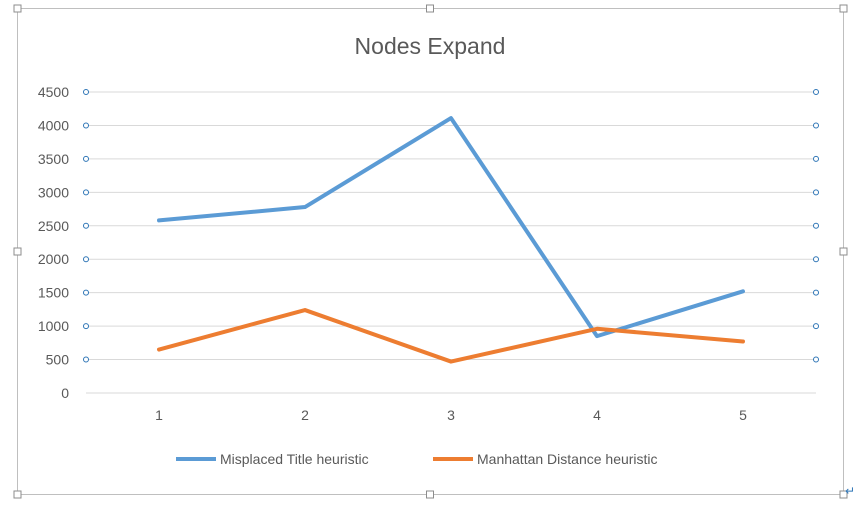  I want to click on y-tick-label: 0, so click(65, 393).